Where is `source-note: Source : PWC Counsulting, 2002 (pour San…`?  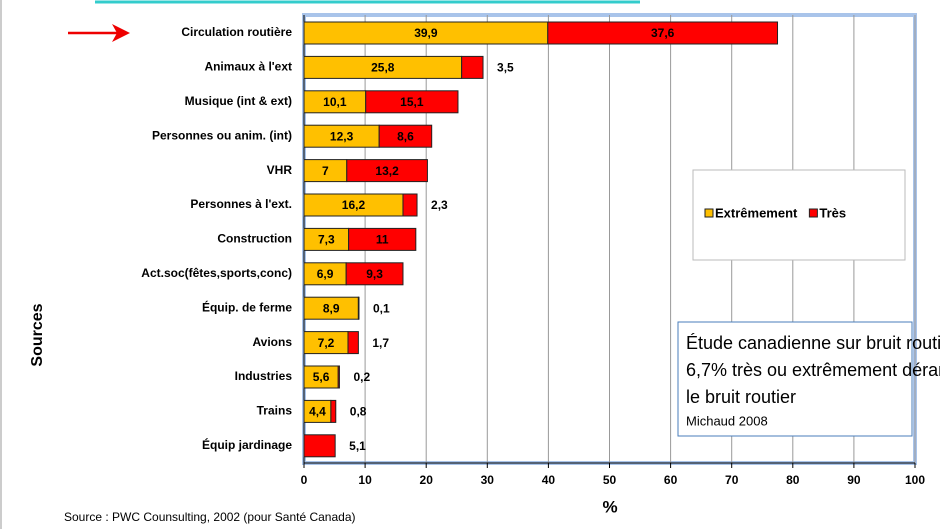
source-note: Source : PWC Counsulting, 2002 (pour San… is located at coordinates (210, 517).